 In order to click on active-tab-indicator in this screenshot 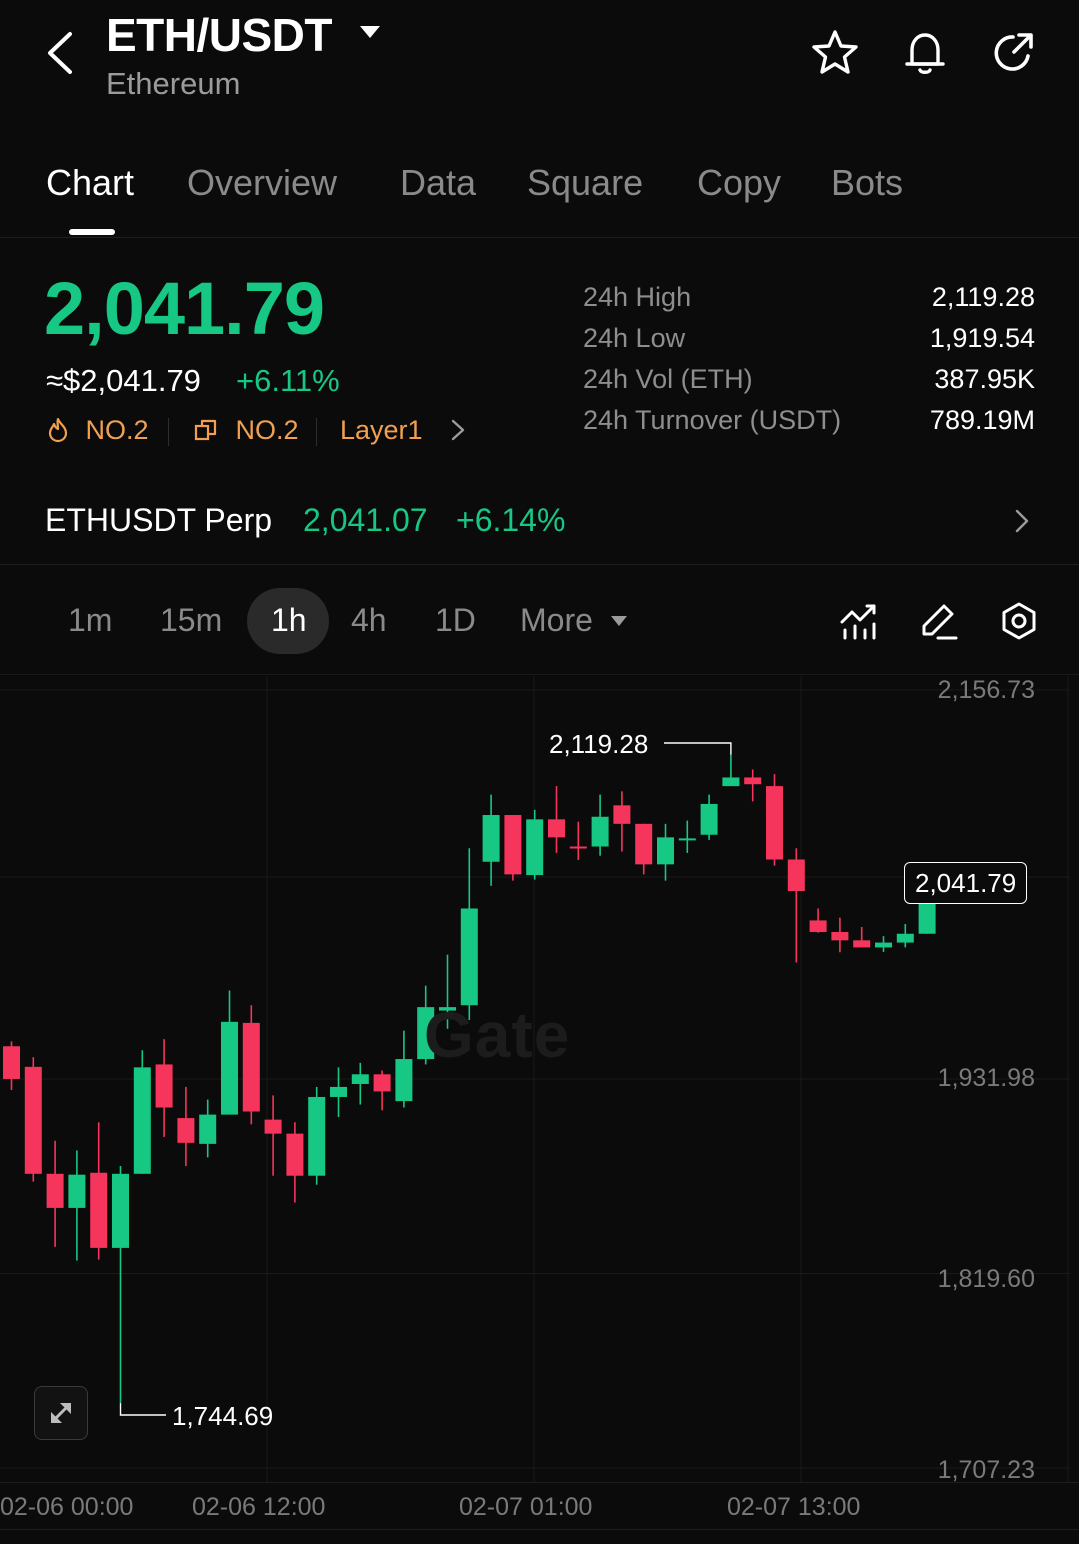, I will do `click(92, 232)`.